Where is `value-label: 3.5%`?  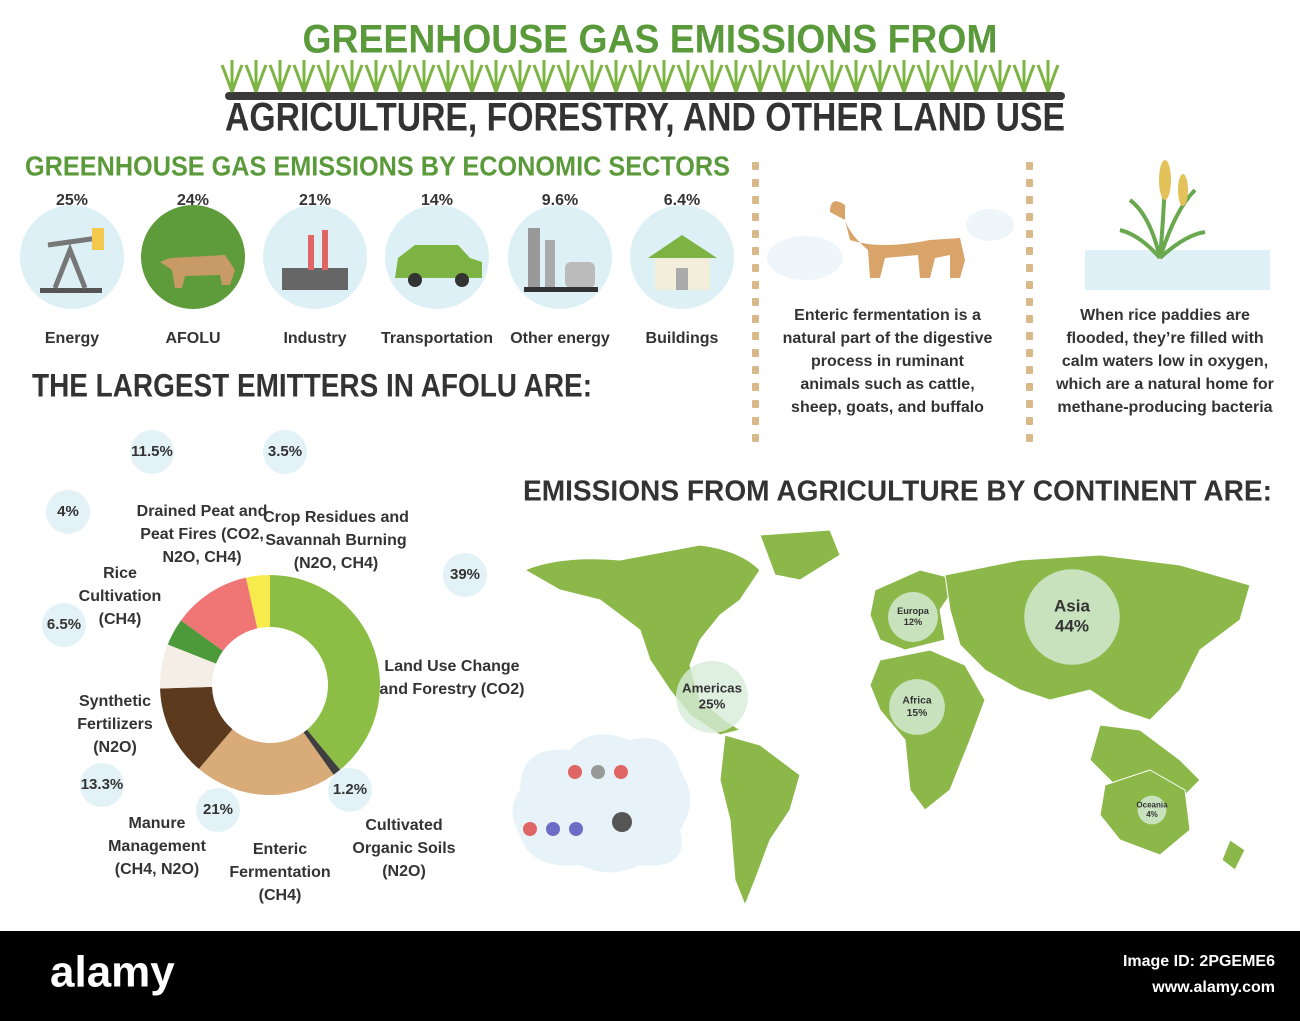 value-label: 3.5% is located at coordinates (285, 451).